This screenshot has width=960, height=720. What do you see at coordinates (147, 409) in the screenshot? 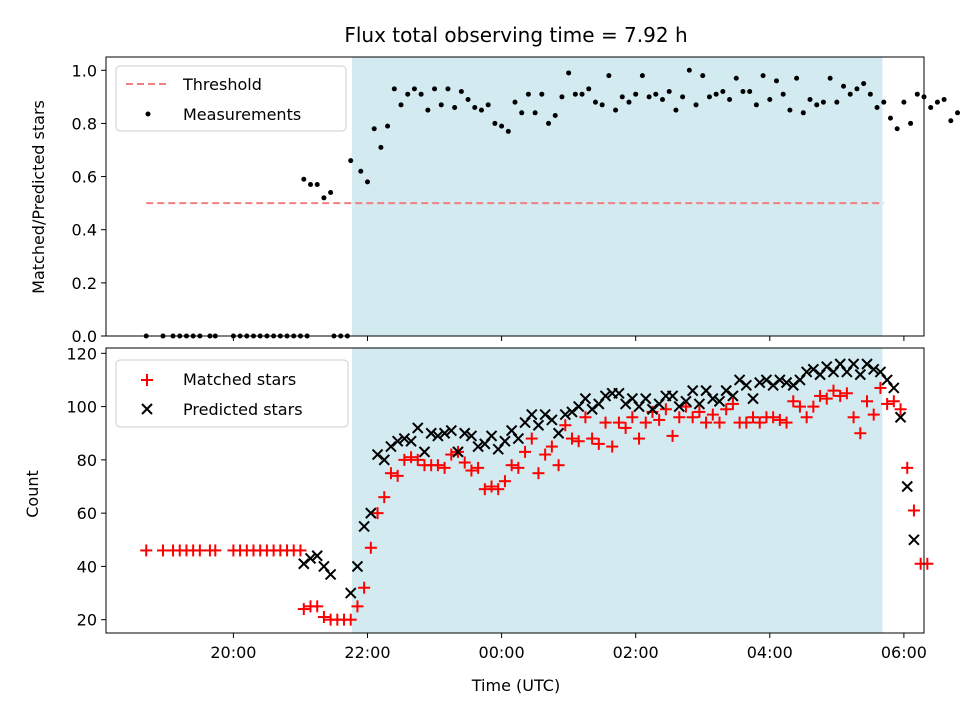
I see `legend-predicted-swatch` at bounding box center [147, 409].